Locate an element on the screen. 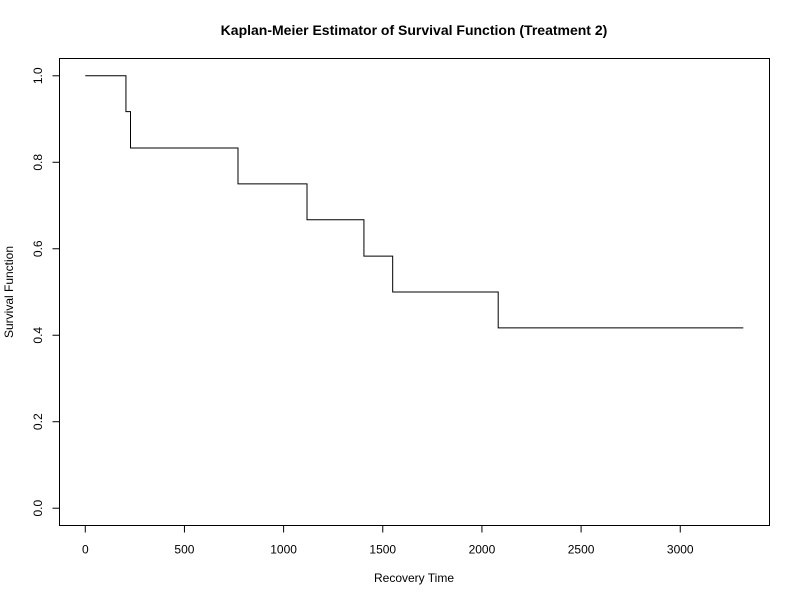  y-tick-label: 0.8 is located at coordinates (38, 162).